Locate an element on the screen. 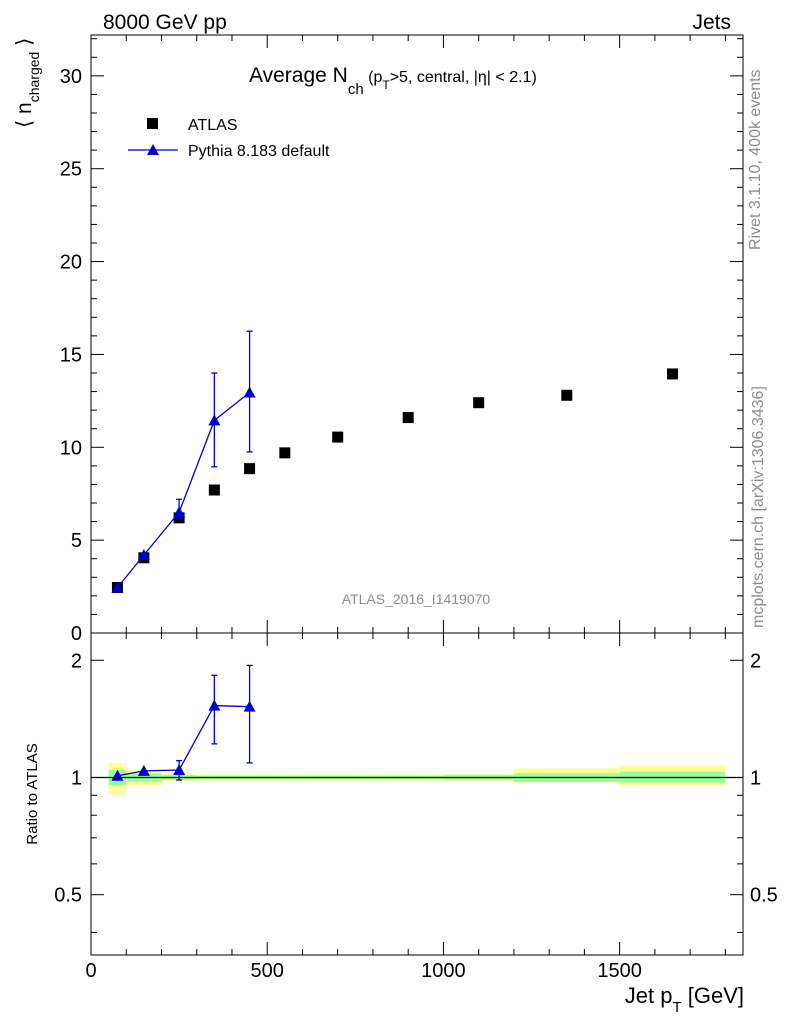 This screenshot has height=1024, width=786. main-ylabel-post: ⟩ is located at coordinates (24, 45).